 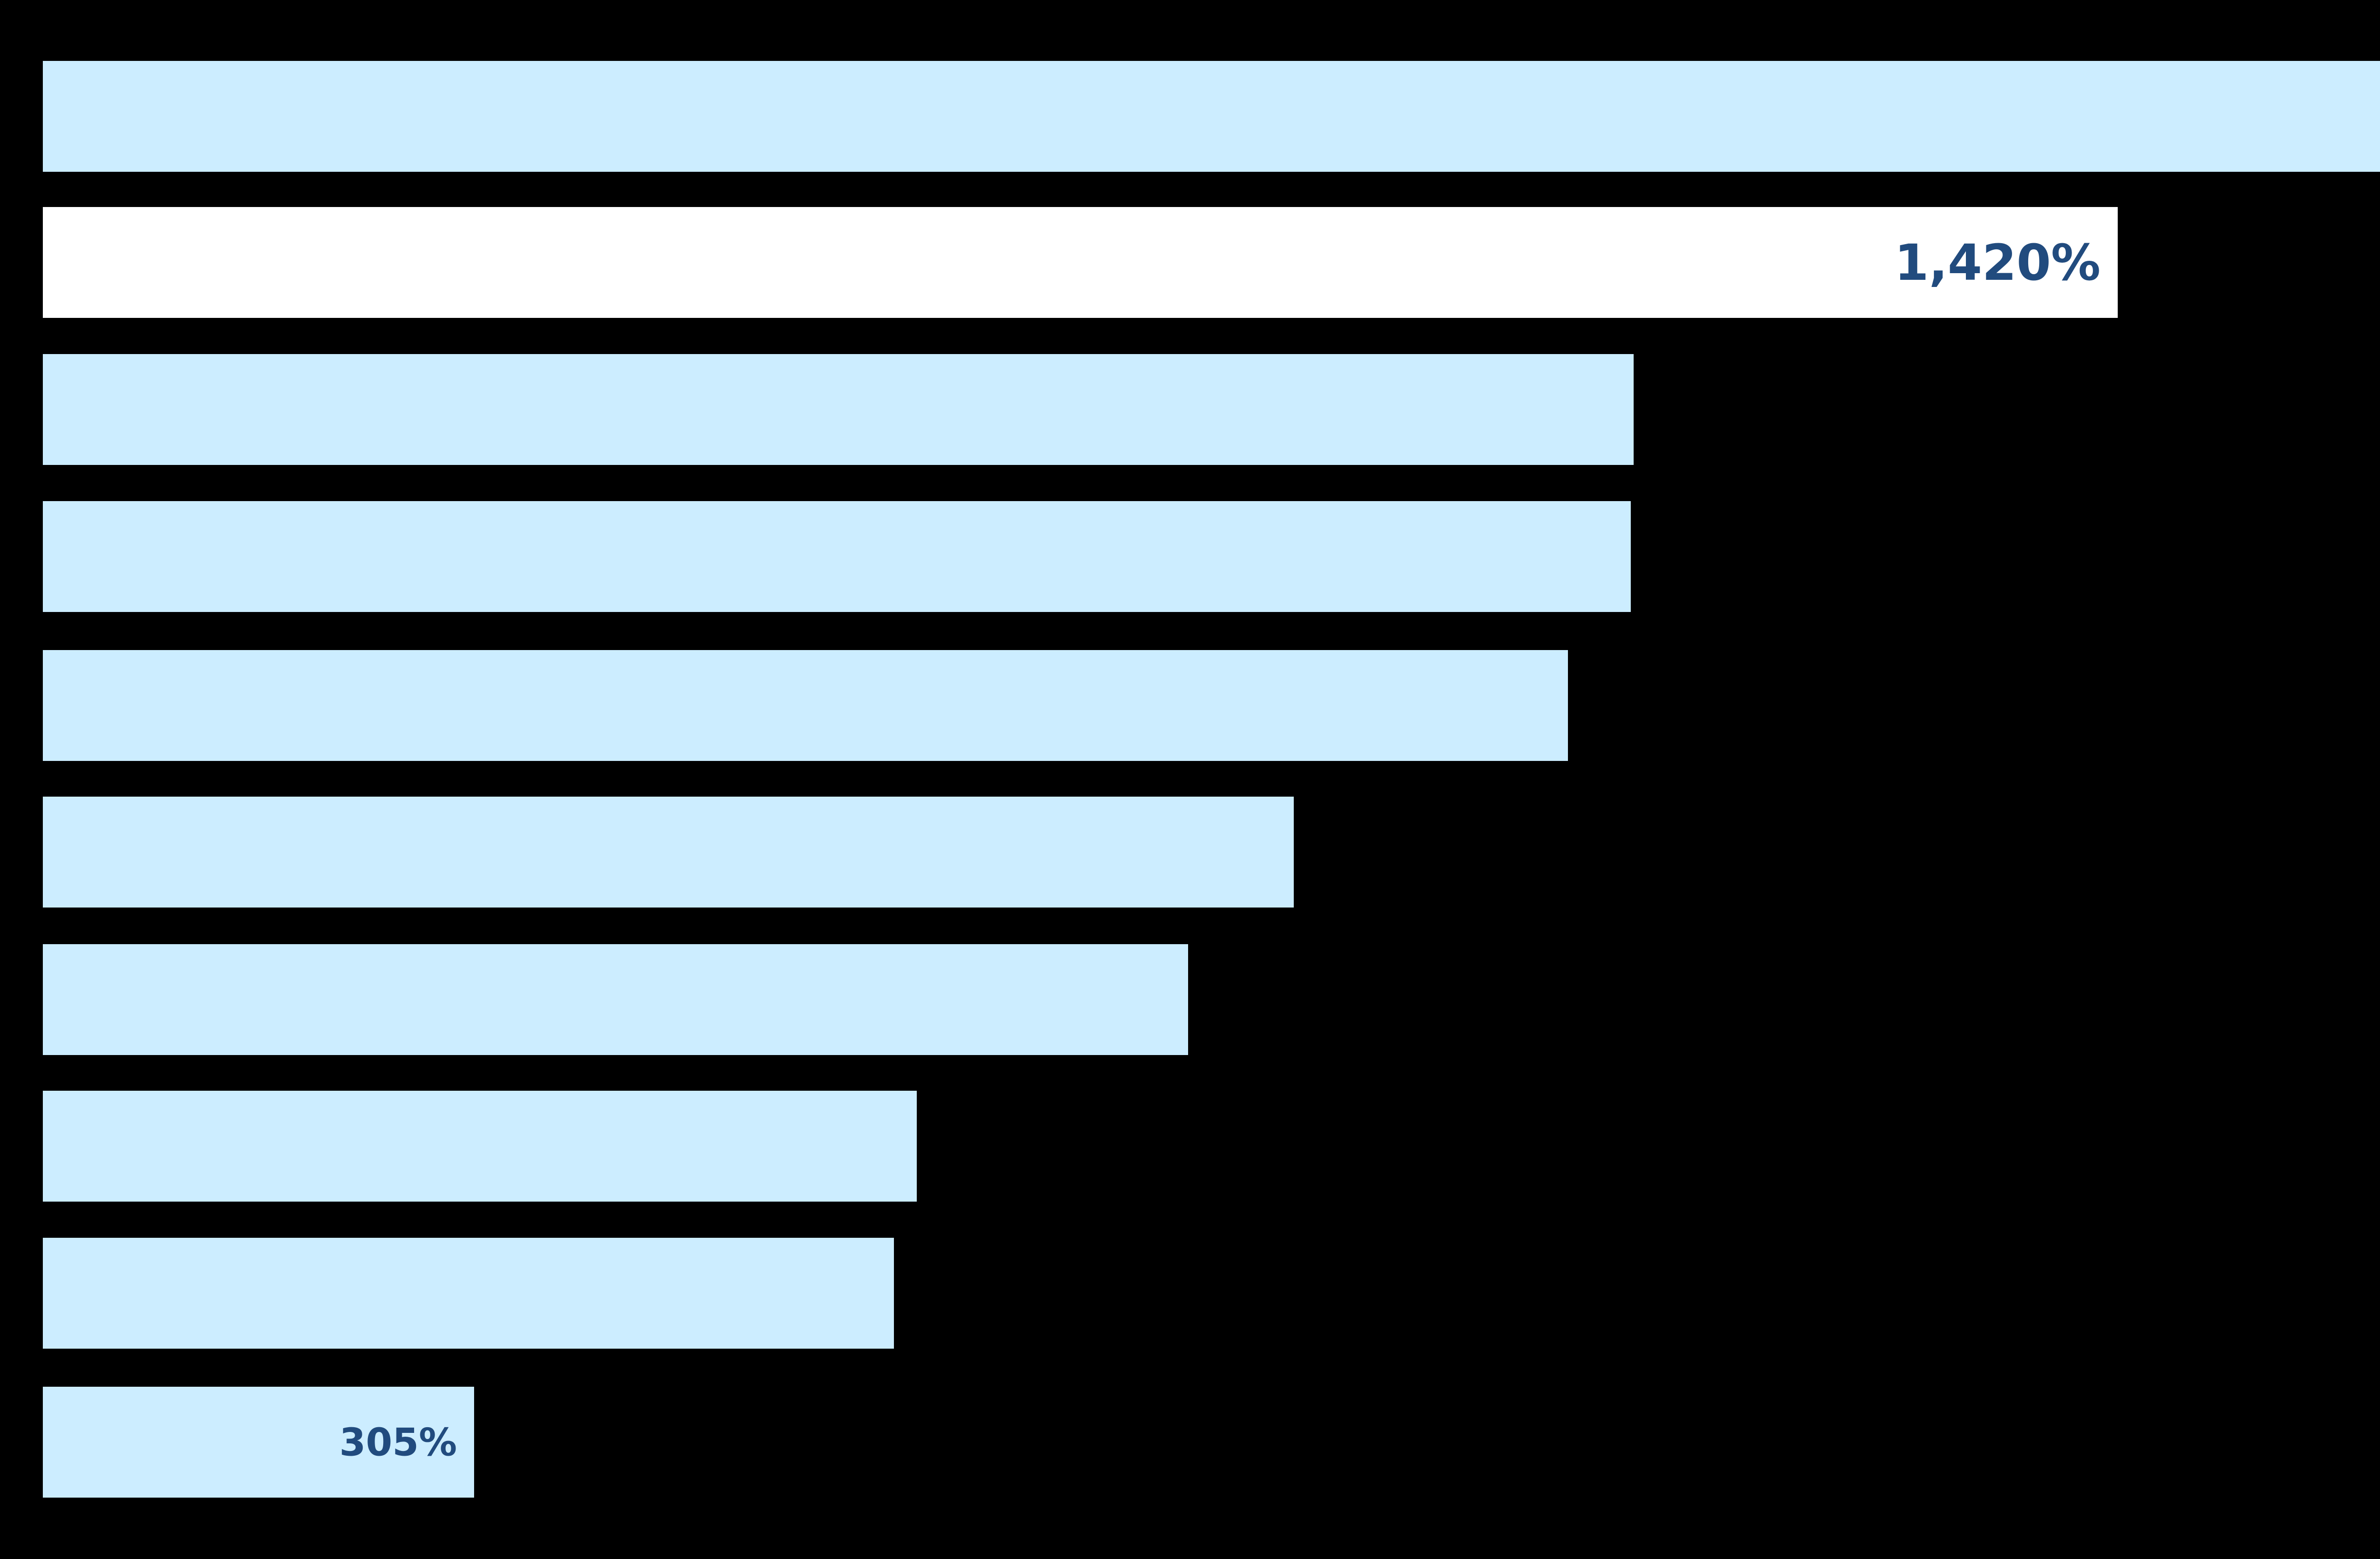 I want to click on bar-10-value-label: 305%, so click(x=398, y=1442).